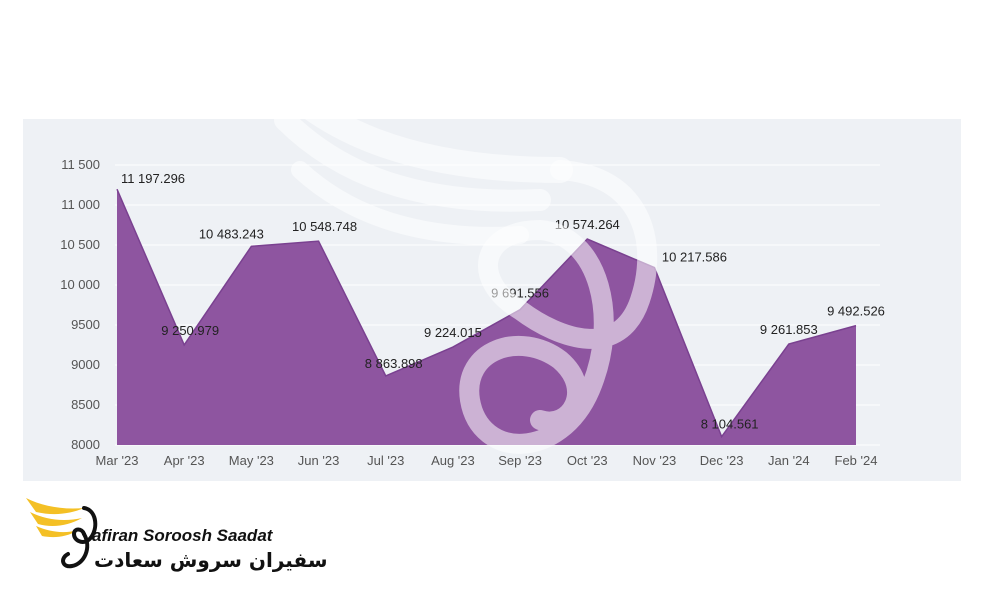 The image size is (1000, 600). I want to click on y-axis-ticks: 8000 8500 9000 9500 10 000 10 500 11 000 11 500, so click(80, 304).